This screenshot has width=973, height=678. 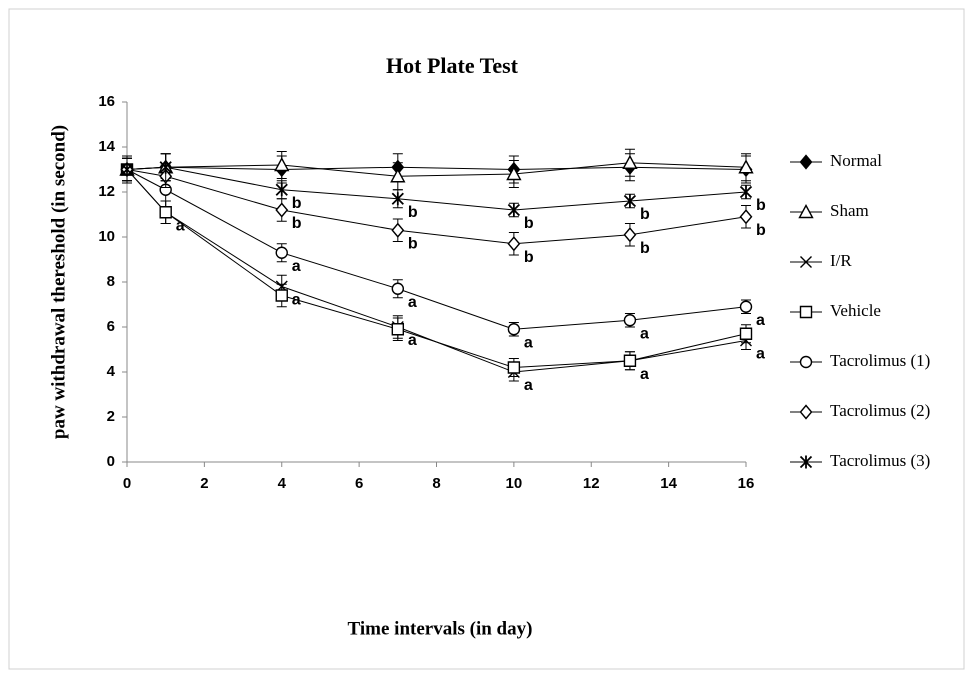 What do you see at coordinates (111, 281) in the screenshot?
I see `y-tick-label: 8` at bounding box center [111, 281].